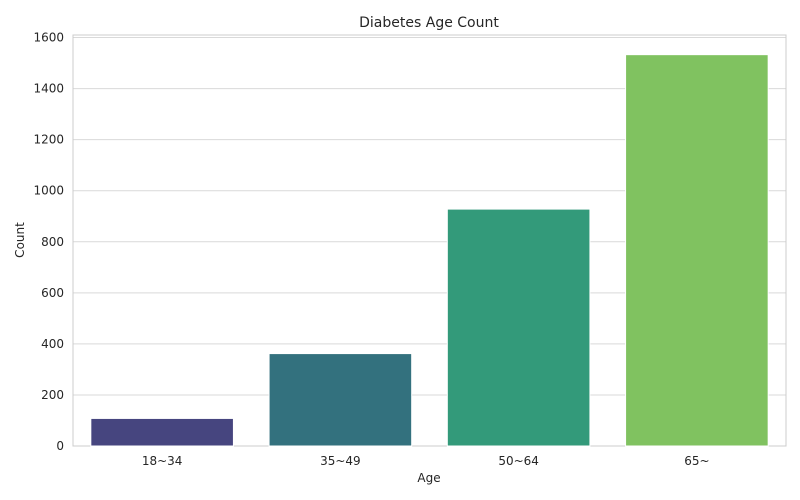 This screenshot has width=800, height=500. I want to click on y-axis-label: Count, so click(20, 240).